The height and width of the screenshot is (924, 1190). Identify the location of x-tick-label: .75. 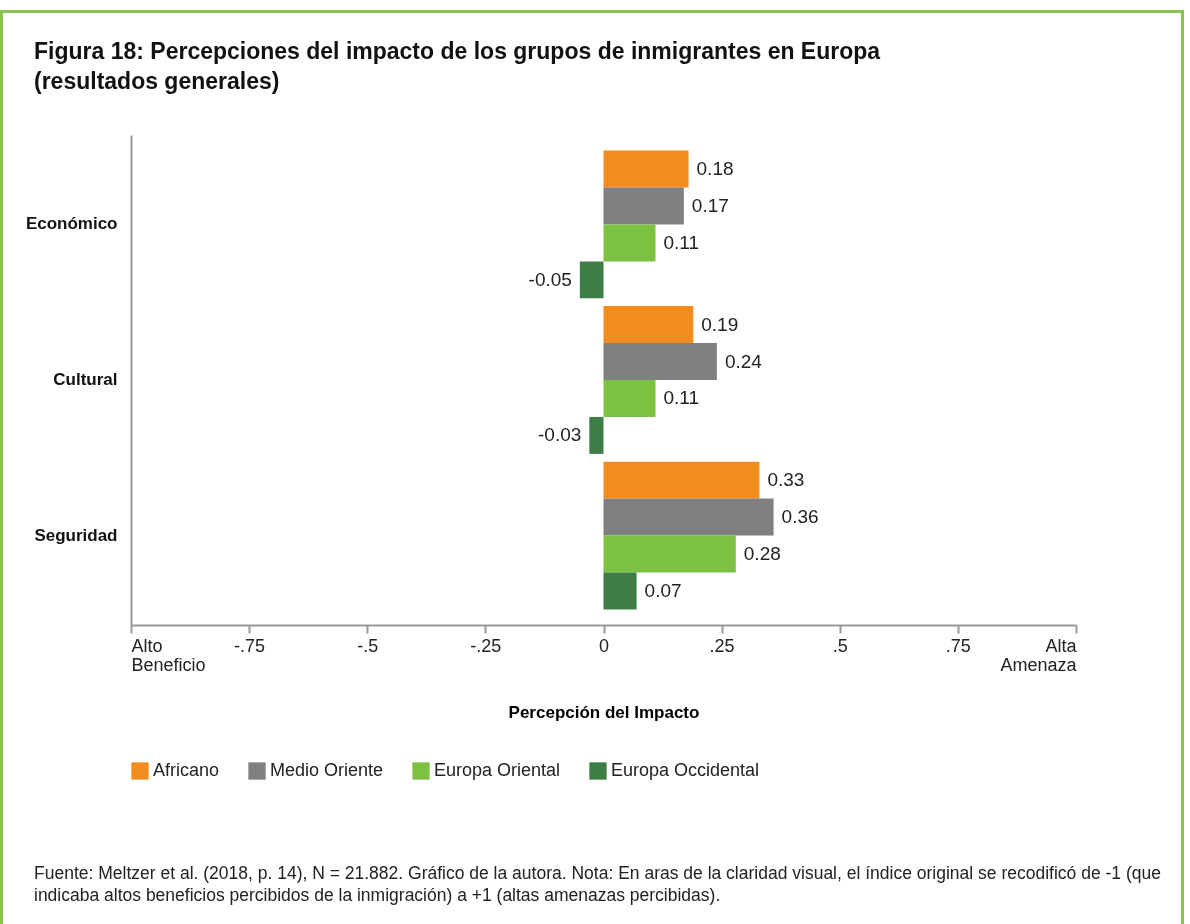
(958, 645).